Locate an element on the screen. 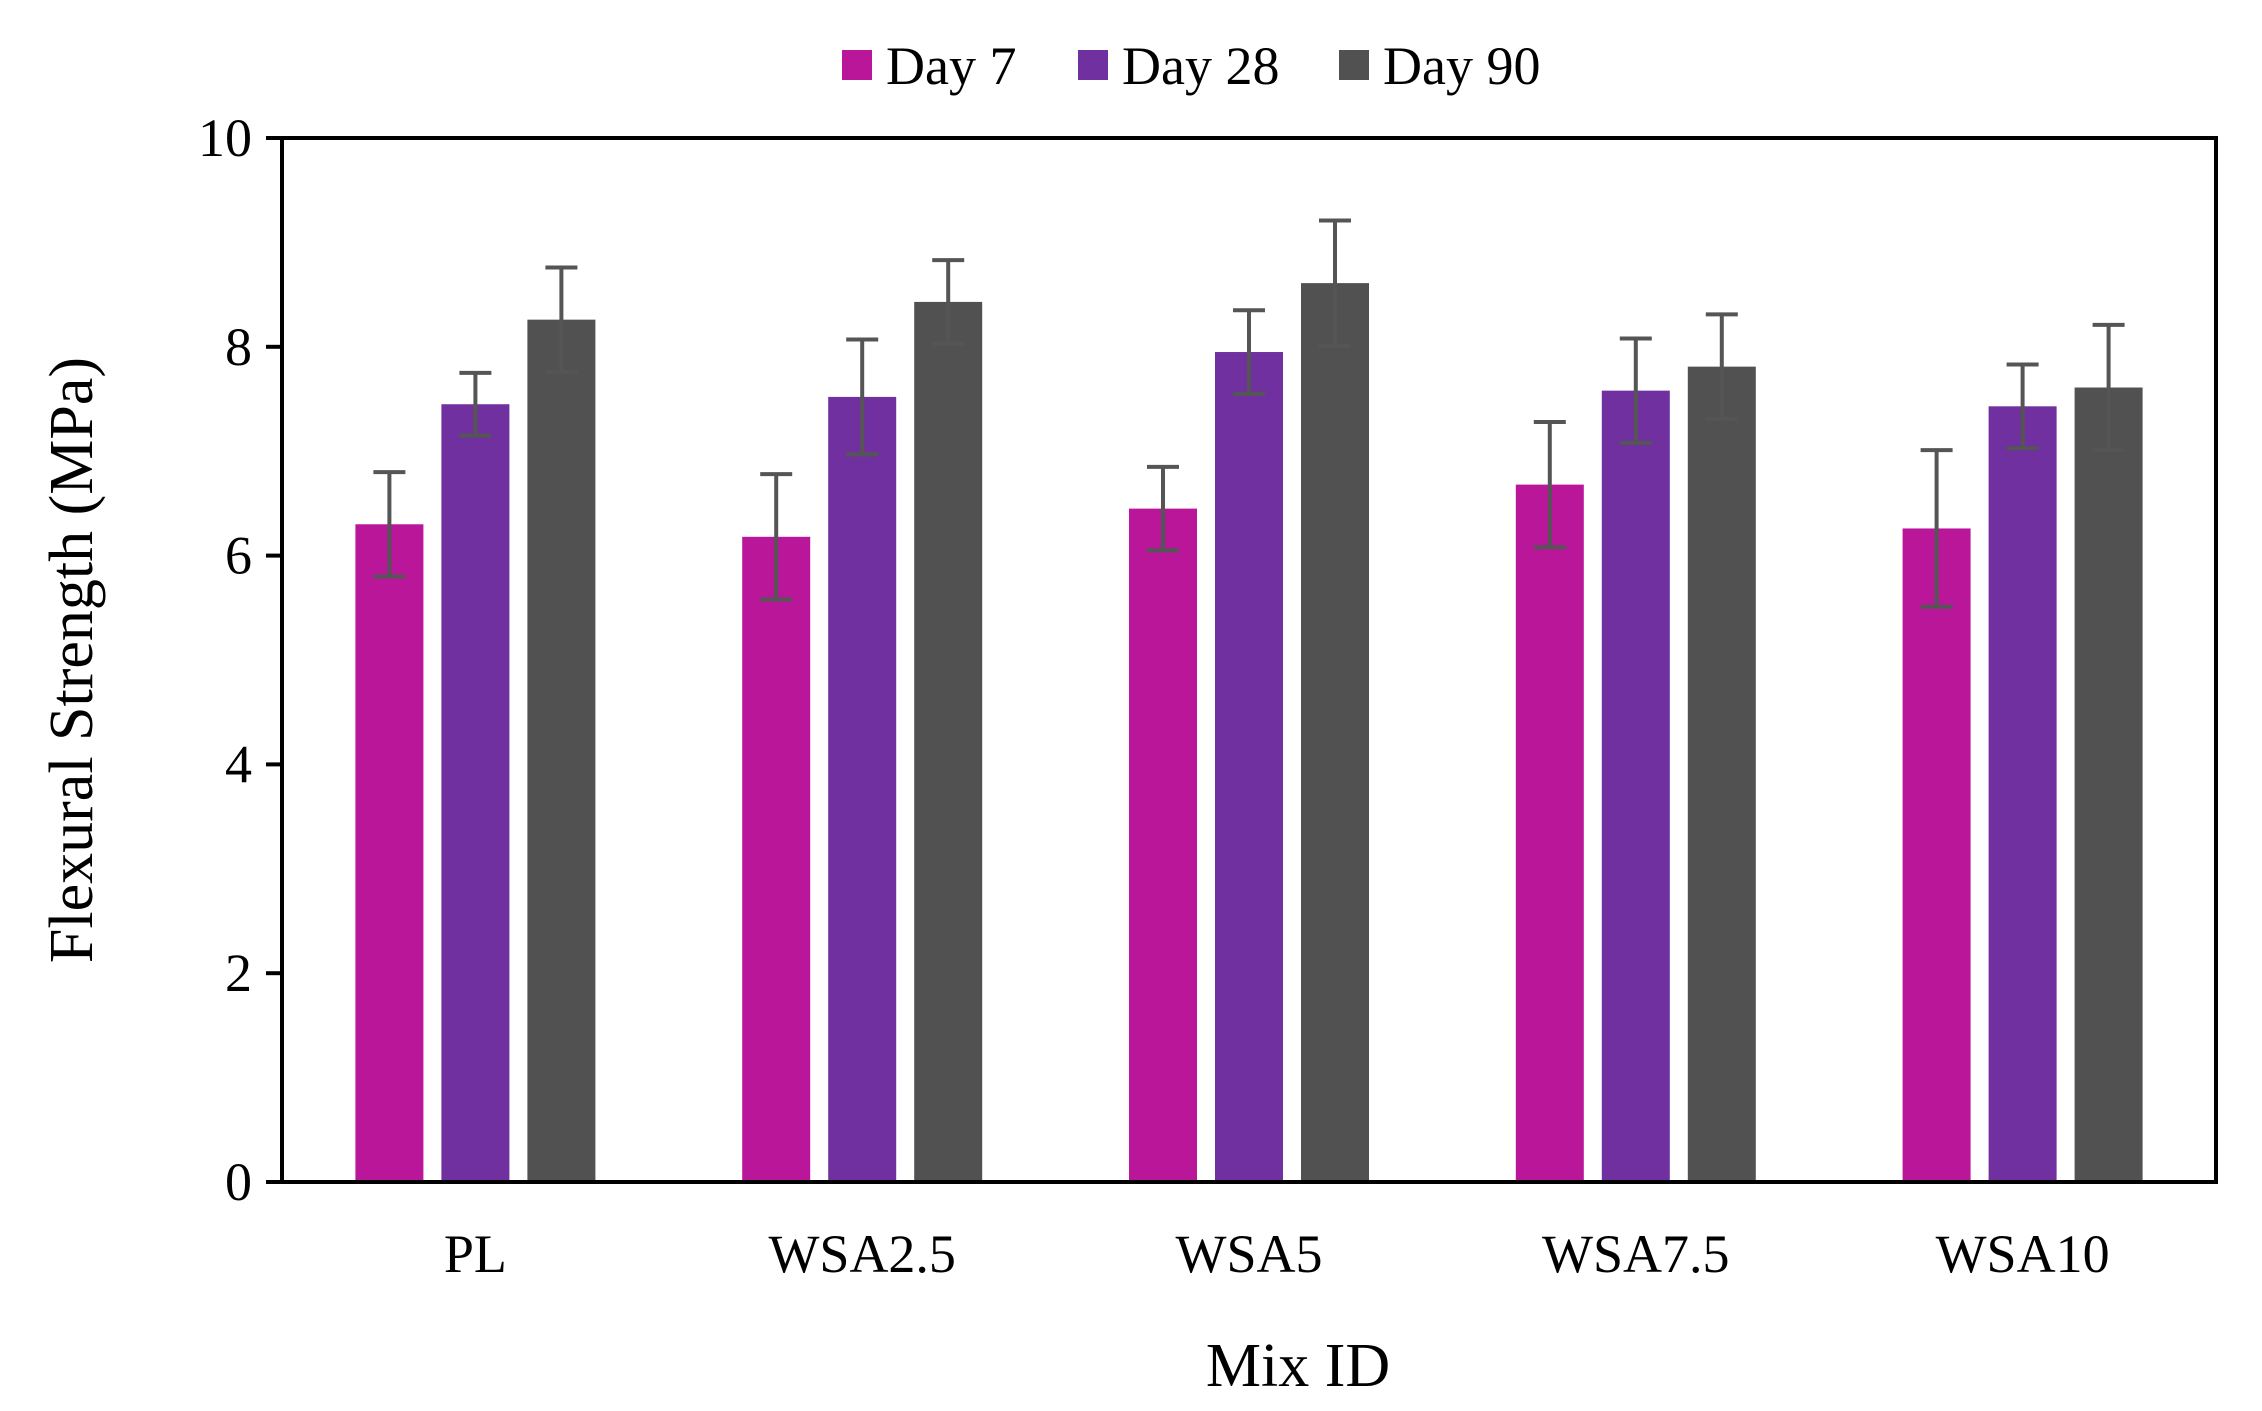 Image resolution: width=2262 pixels, height=1411 pixels. legend: Day 7 Day 28 Day 90 is located at coordinates (1191, 66).